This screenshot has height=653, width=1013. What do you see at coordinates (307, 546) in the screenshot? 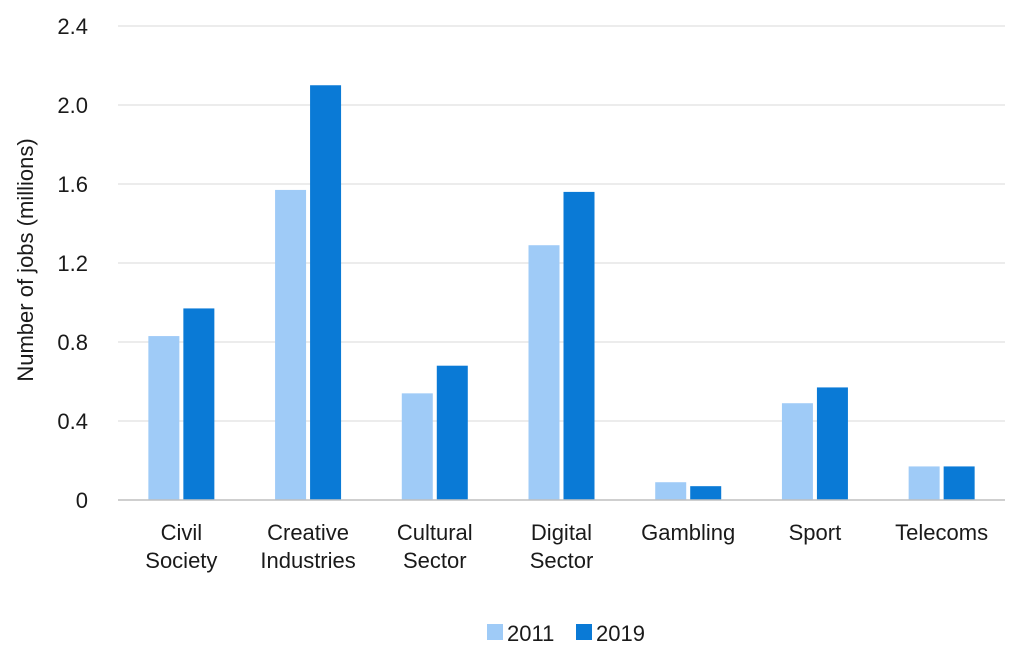
I see `x-category-label: Creative Industries` at bounding box center [307, 546].